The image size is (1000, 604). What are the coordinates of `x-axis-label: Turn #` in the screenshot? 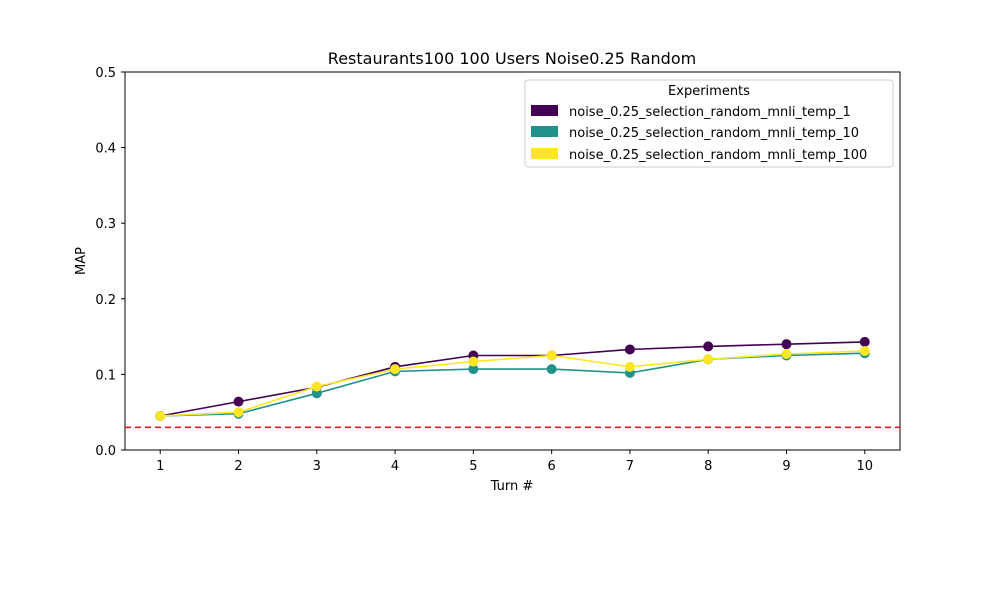 It's located at (512, 486).